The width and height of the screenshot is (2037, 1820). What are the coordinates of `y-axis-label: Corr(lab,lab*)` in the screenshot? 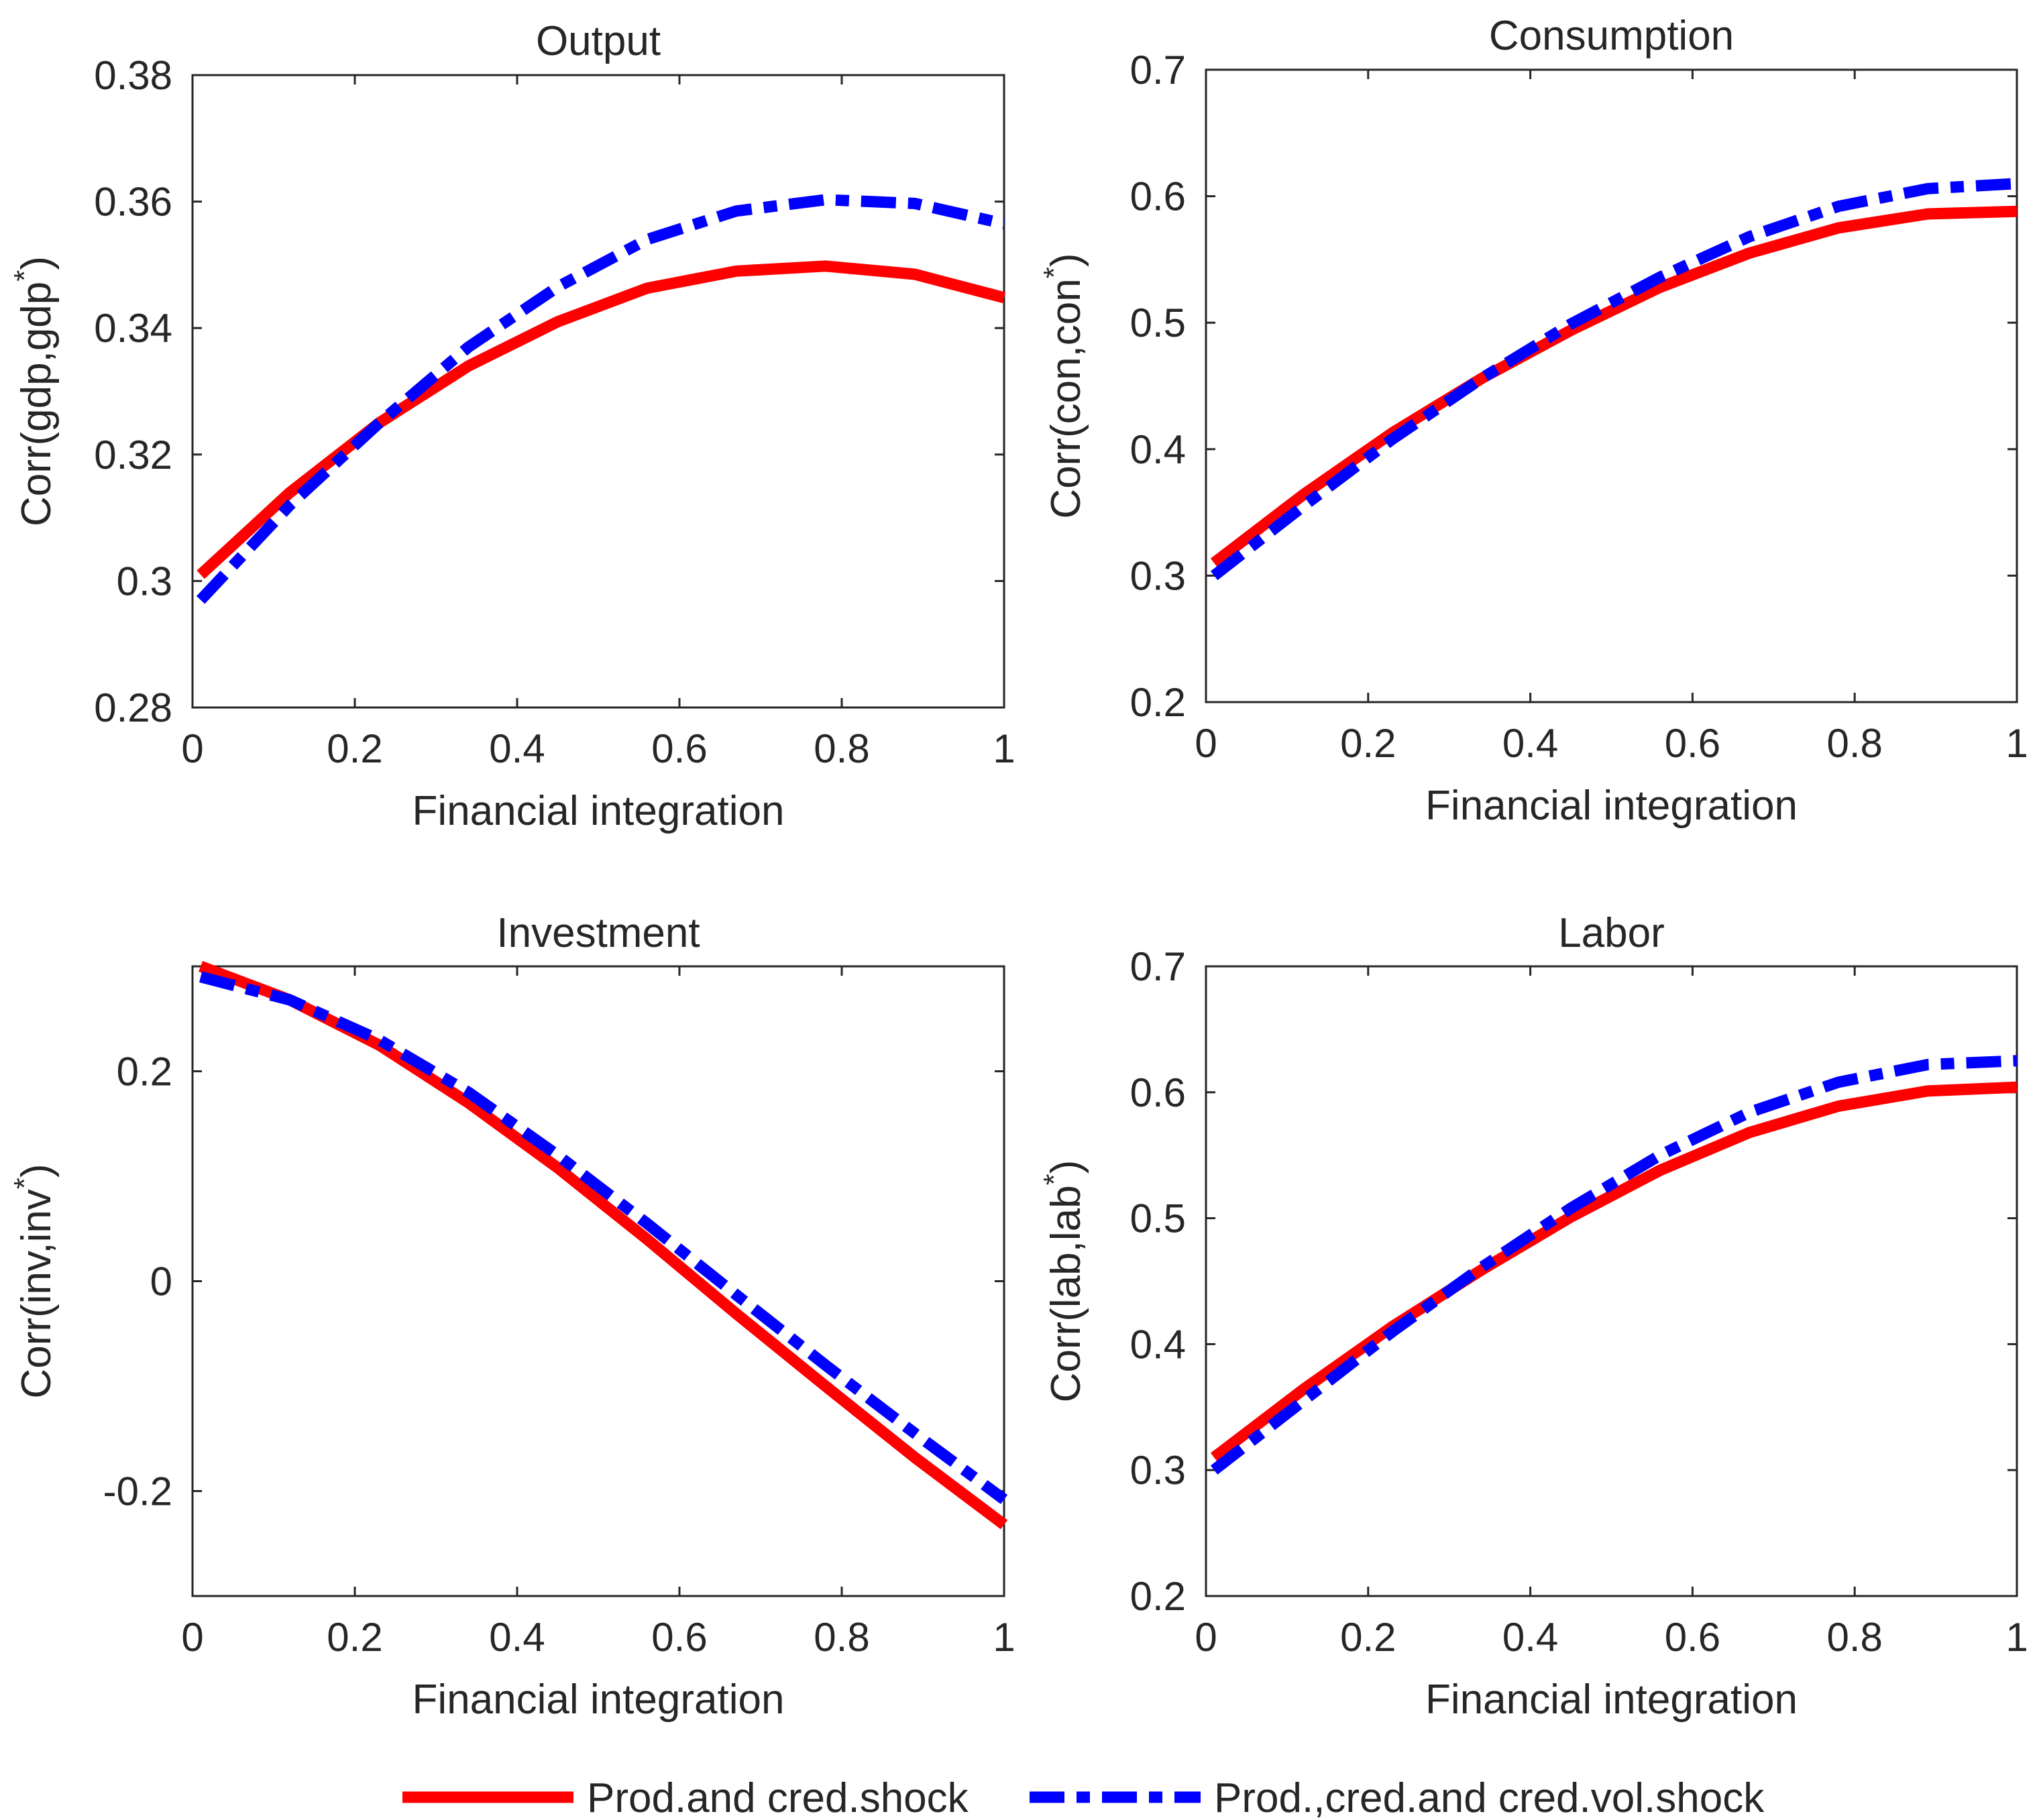 It's located at (1064, 1281).